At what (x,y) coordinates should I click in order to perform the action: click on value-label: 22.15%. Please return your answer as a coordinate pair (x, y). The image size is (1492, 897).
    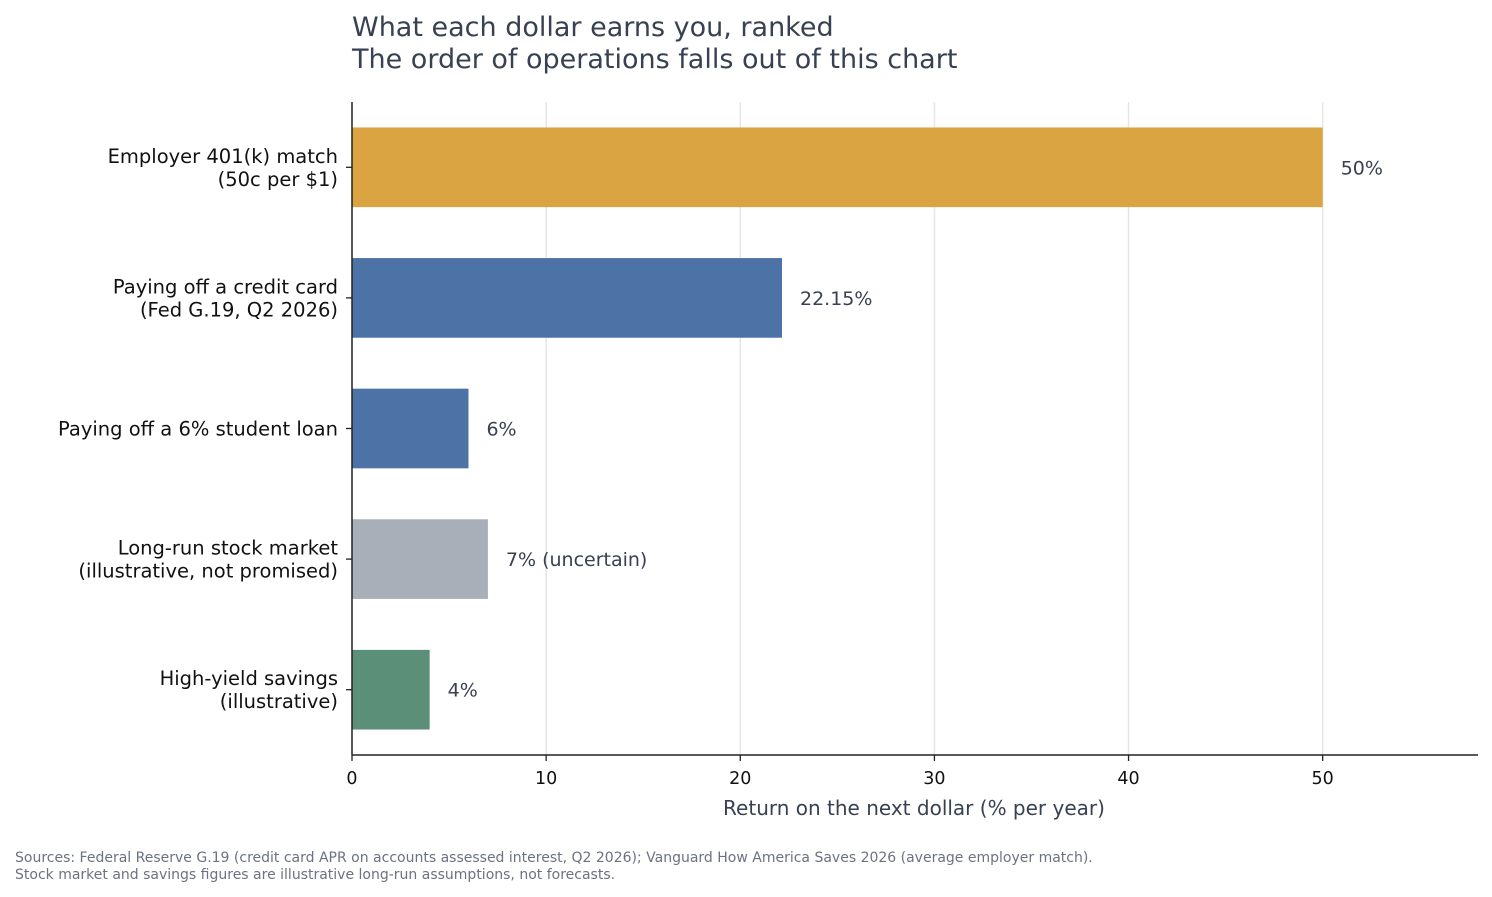
    Looking at the image, I should click on (836, 299).